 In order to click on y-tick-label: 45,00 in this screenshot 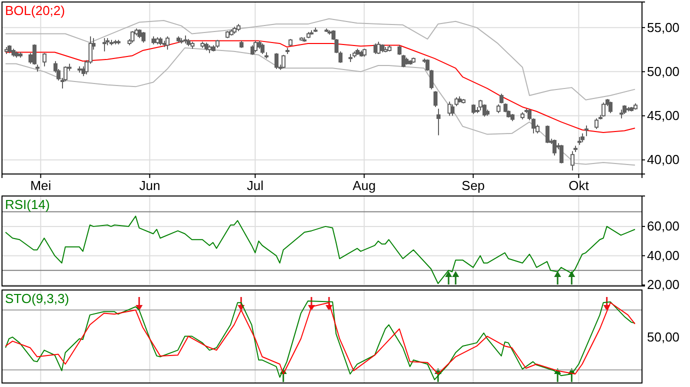, I will do `click(663, 115)`.